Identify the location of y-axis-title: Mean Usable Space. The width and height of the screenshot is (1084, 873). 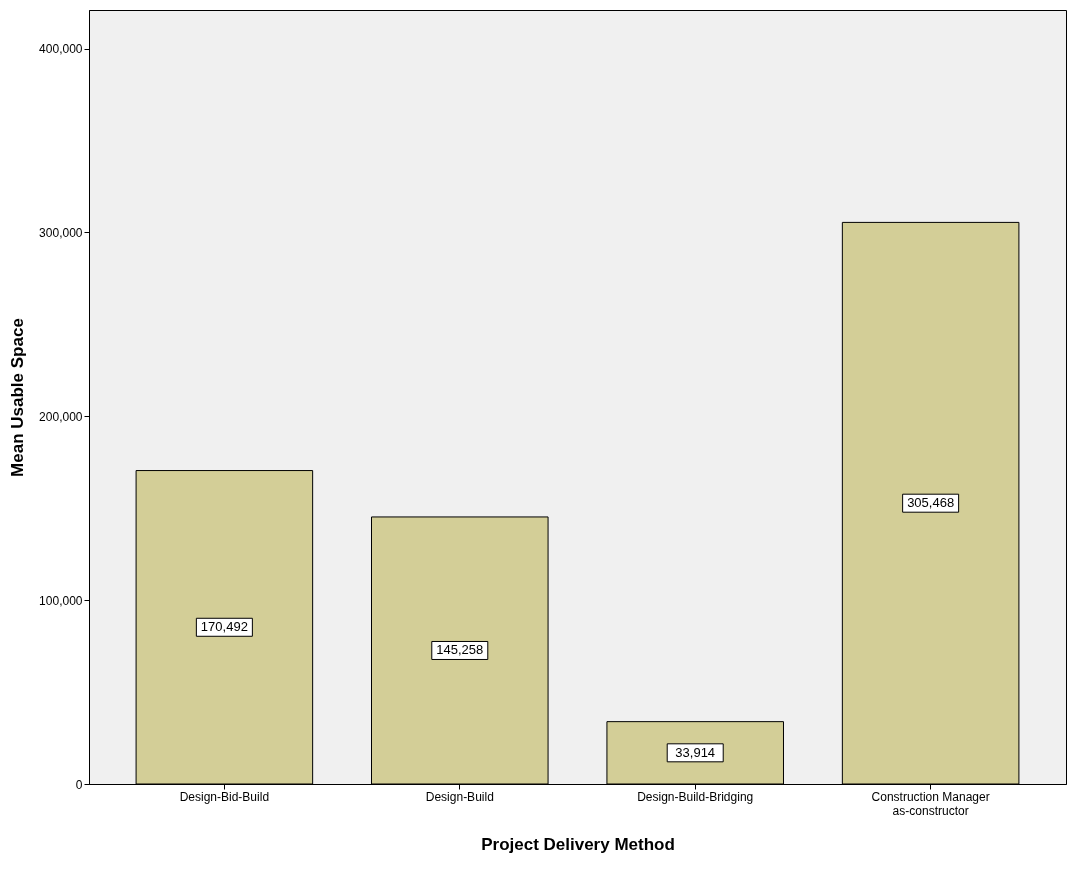
(18, 397).